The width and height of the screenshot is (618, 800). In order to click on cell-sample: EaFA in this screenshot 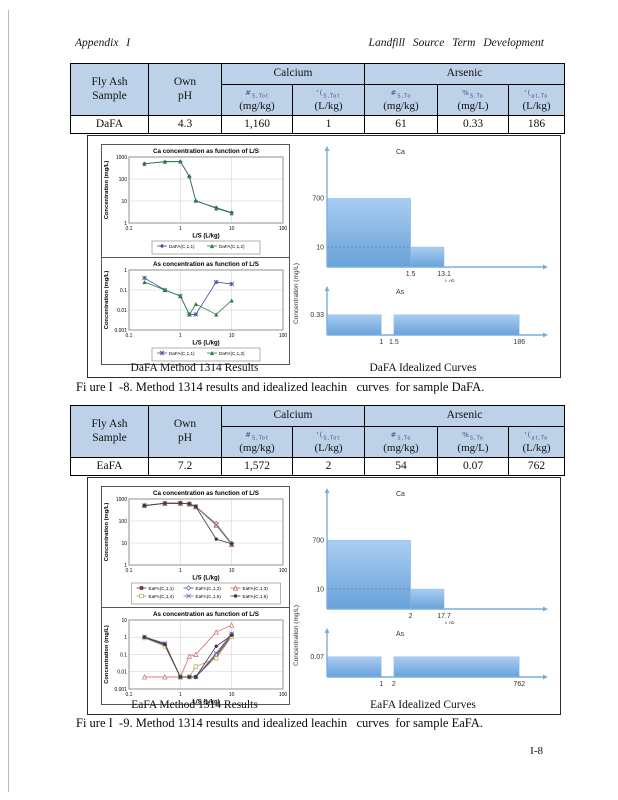, I will do `click(109, 466)`.